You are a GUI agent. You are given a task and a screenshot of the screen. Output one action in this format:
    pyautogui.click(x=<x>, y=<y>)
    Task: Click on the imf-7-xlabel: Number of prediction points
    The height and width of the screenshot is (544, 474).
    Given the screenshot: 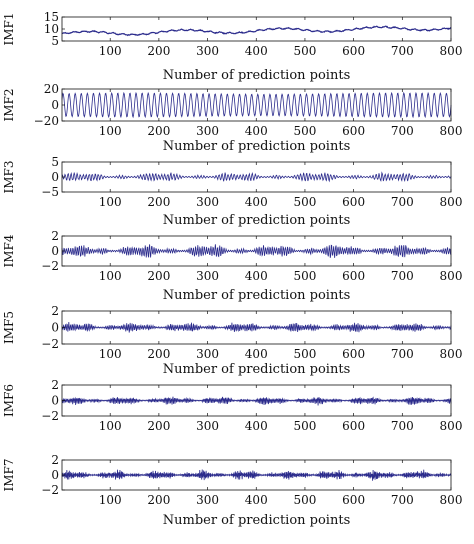 What is the action you would take?
    pyautogui.click(x=256, y=520)
    